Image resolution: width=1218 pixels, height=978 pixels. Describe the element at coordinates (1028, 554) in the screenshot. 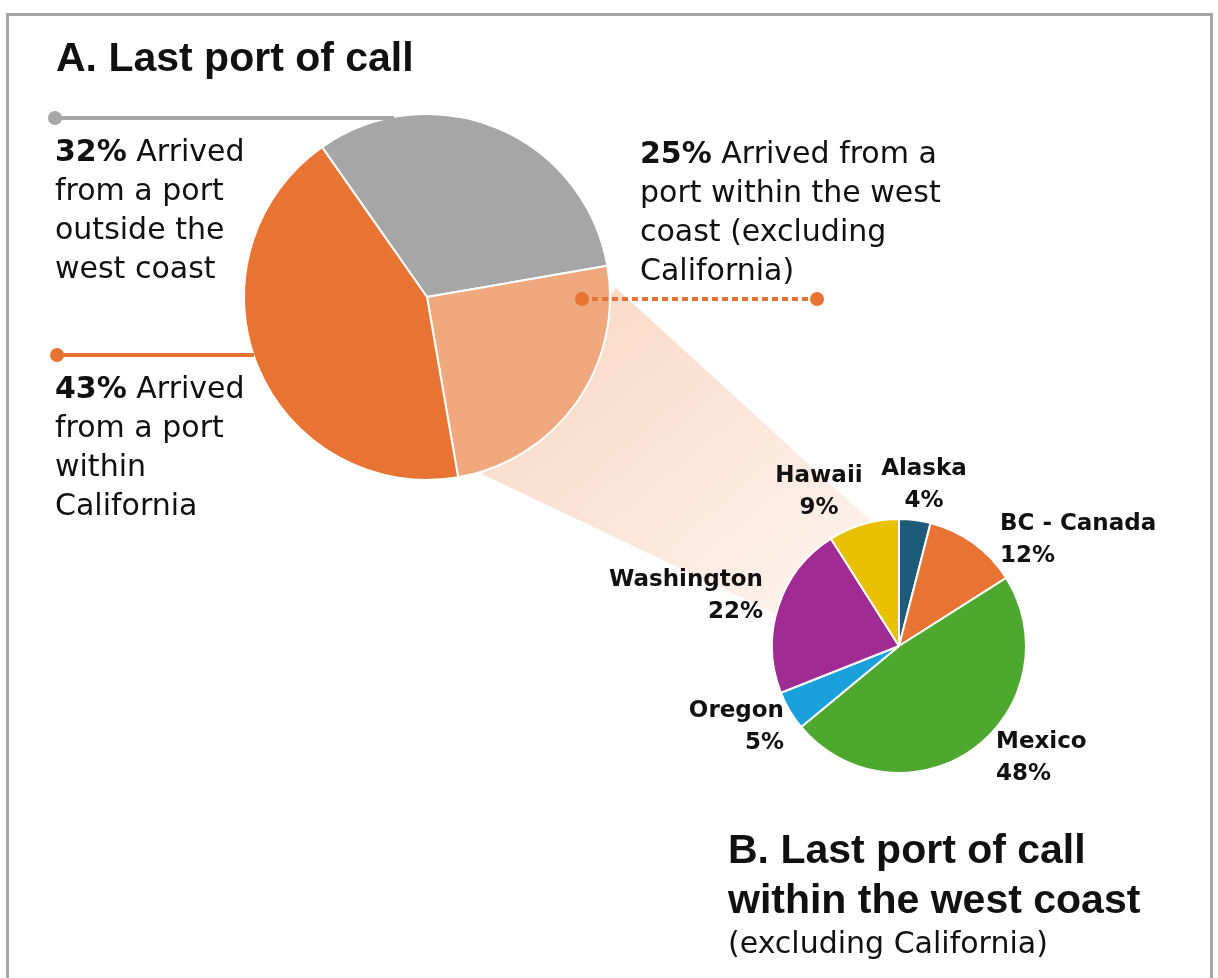

I see `data-label: 12%` at that location.